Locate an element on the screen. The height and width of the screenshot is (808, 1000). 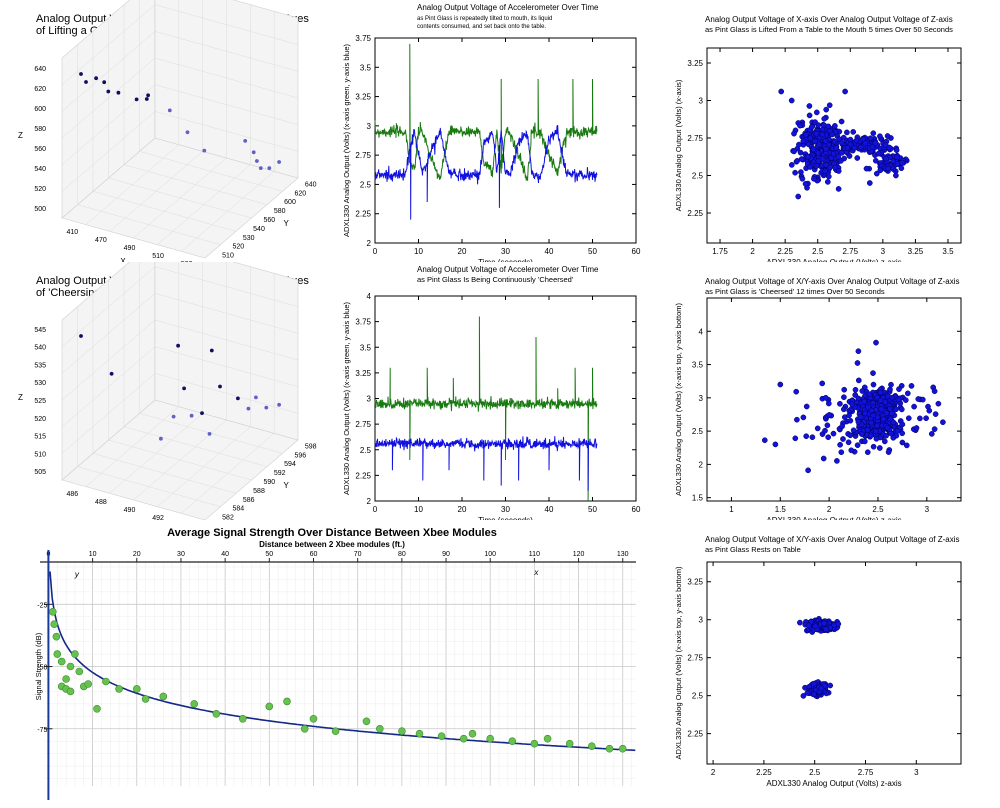
y-tick-label: -75 is located at coordinates (42, 730).